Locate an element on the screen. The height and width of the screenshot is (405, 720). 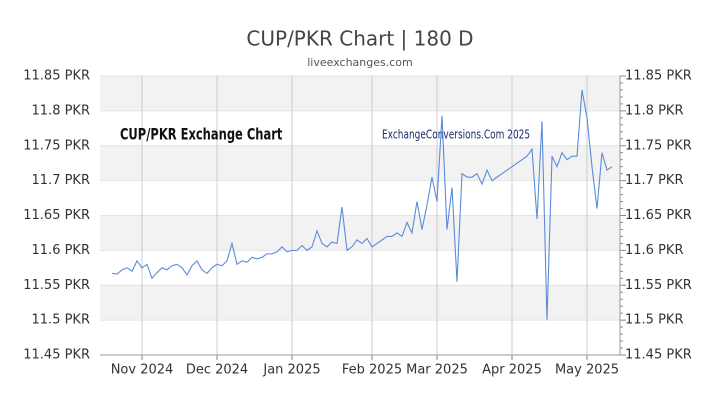
y-tick-label: 11.65 PKR is located at coordinates (56, 215).